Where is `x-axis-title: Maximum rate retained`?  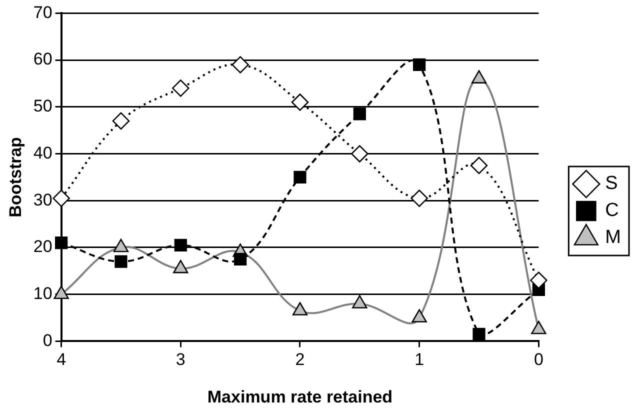
x-axis-title: Maximum rate retained is located at coordinates (300, 396).